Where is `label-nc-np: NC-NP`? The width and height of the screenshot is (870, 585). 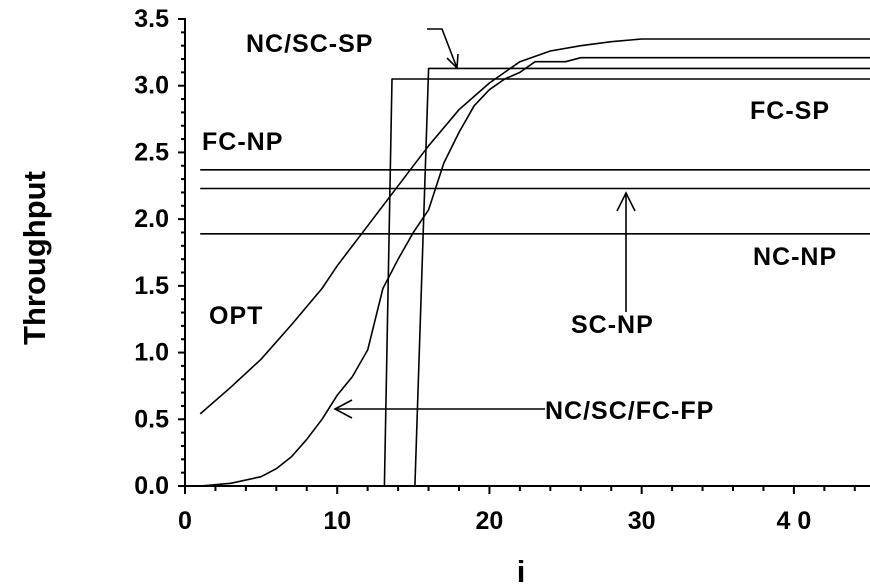
label-nc-np: NC-NP is located at coordinates (795, 257).